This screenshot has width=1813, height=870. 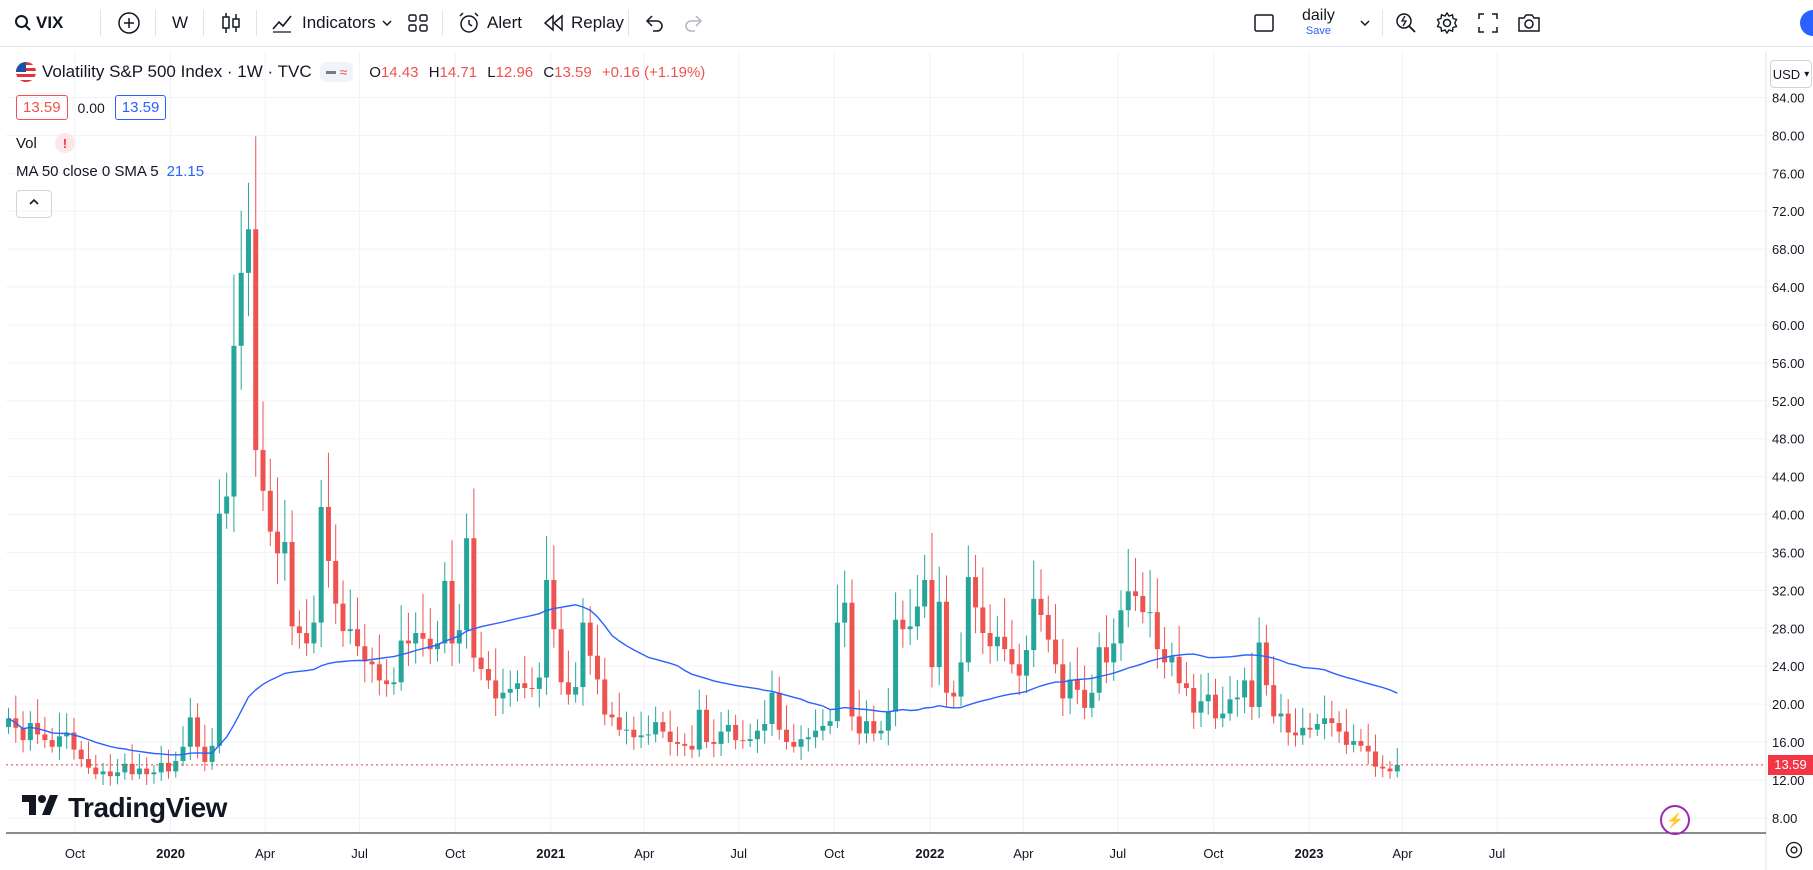 I want to click on legend-toggle: ≈, so click(x=336, y=72).